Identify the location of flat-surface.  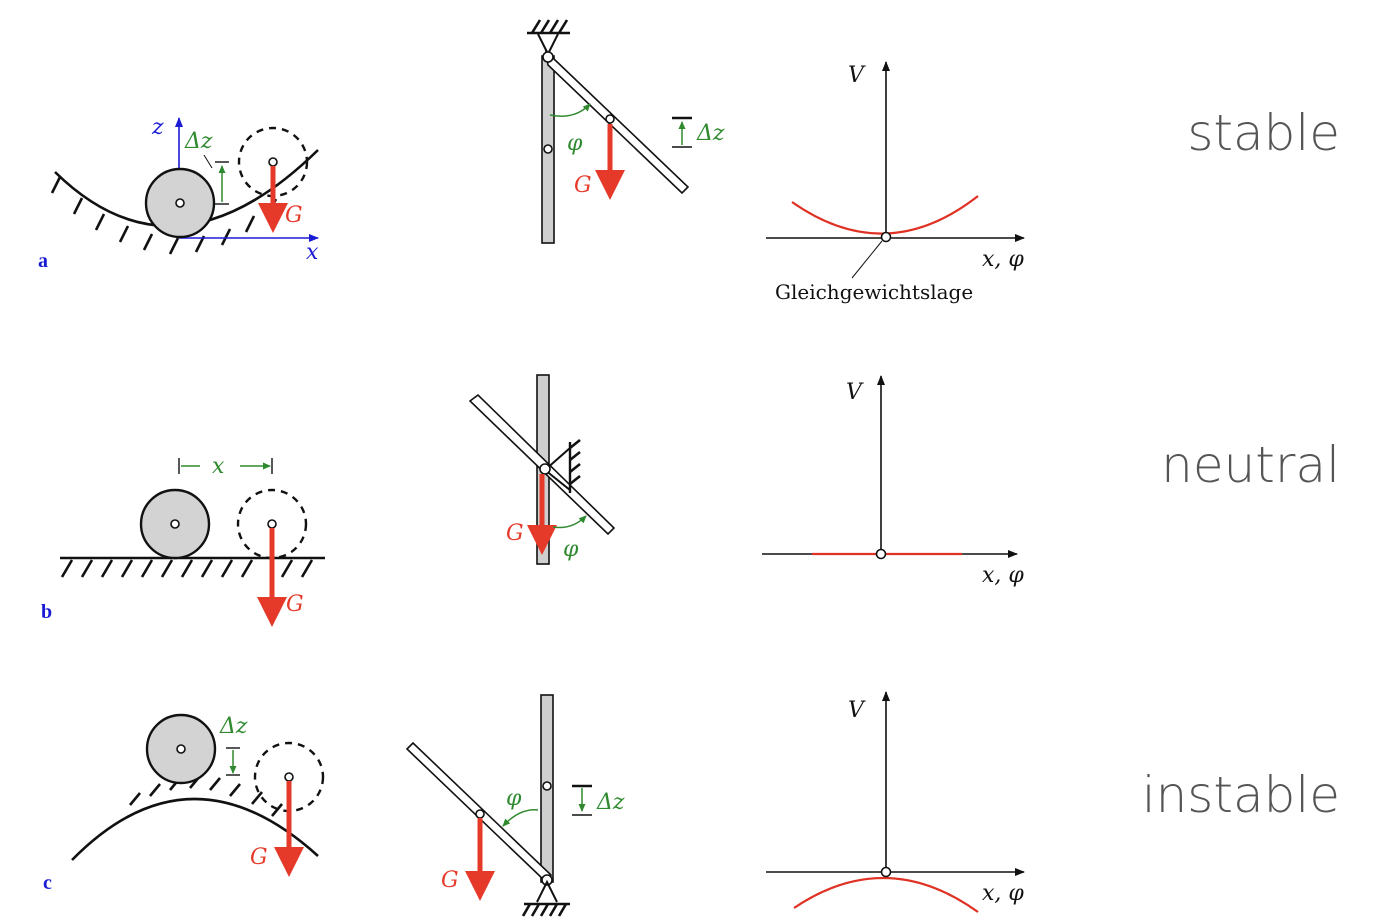
(192, 567).